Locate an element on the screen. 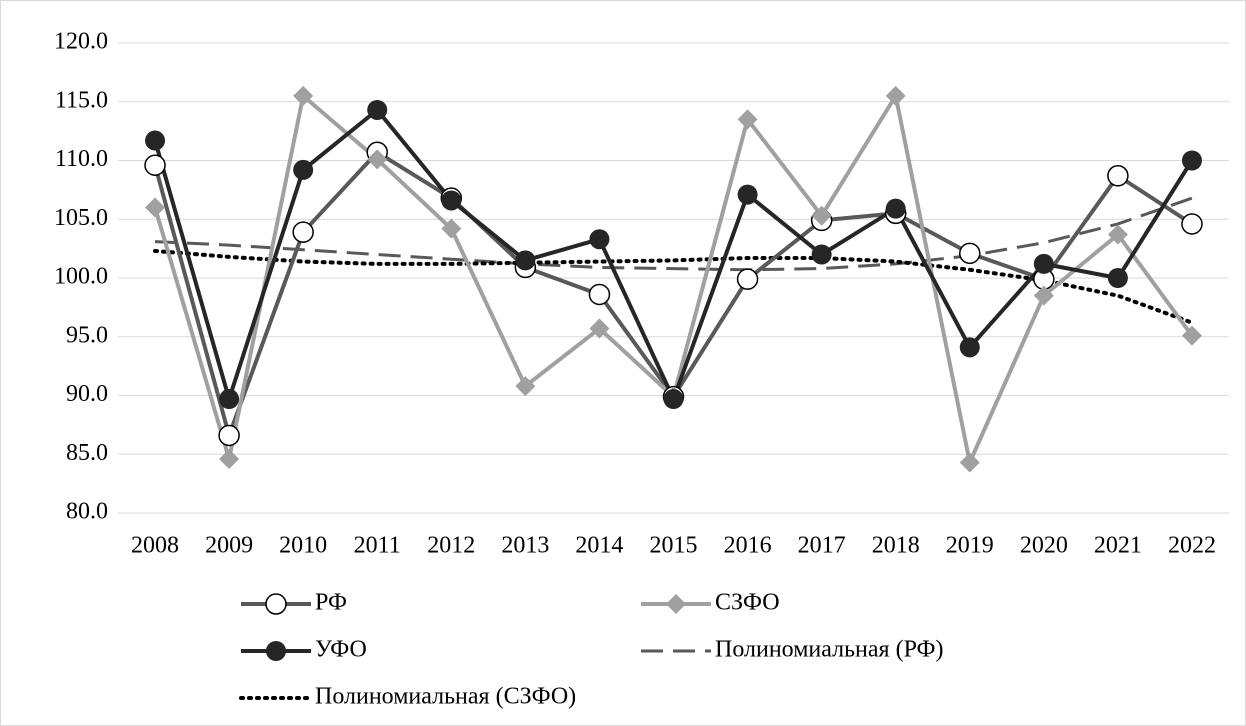 Image resolution: width=1246 pixels, height=726 pixels. y-tick-label: 90.0 is located at coordinates (87, 394).